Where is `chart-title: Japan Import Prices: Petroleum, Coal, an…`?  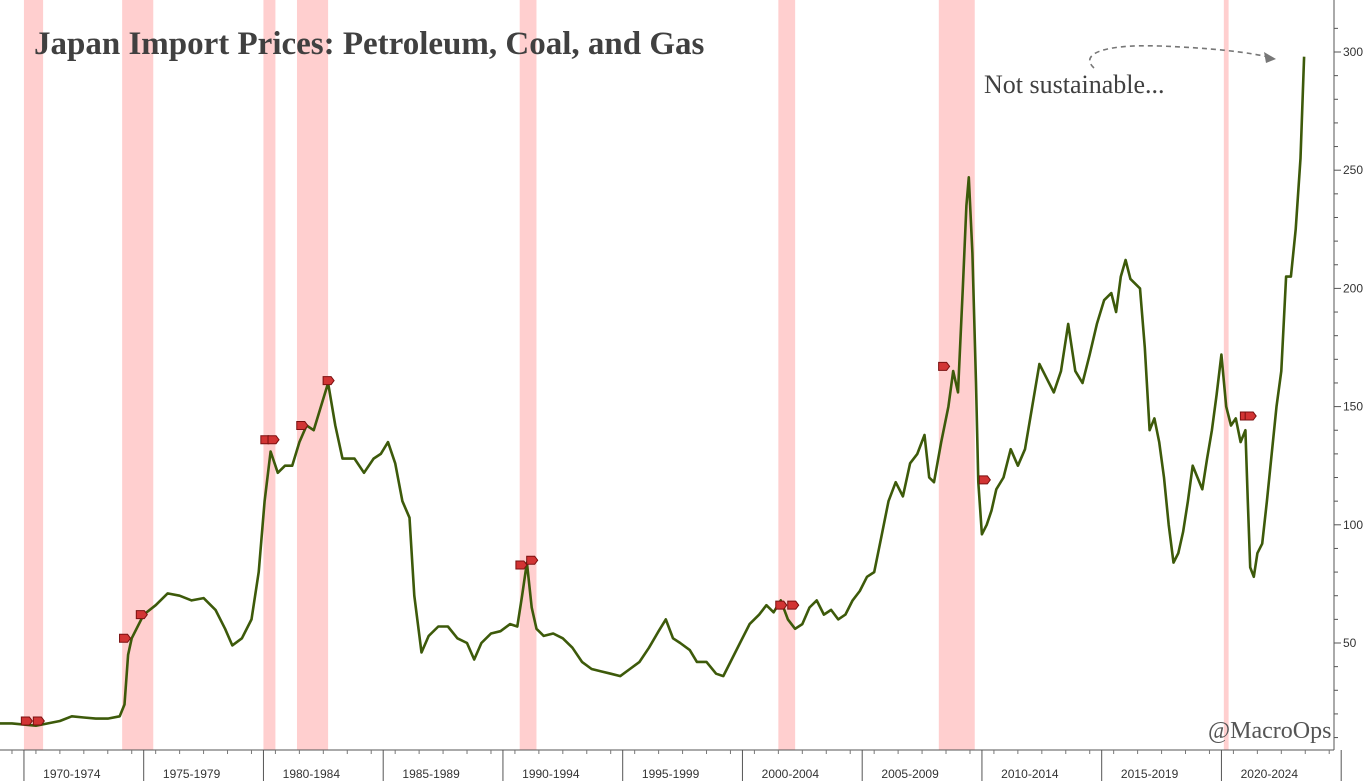
chart-title: Japan Import Prices: Petroleum, Coal, an… is located at coordinates (369, 44).